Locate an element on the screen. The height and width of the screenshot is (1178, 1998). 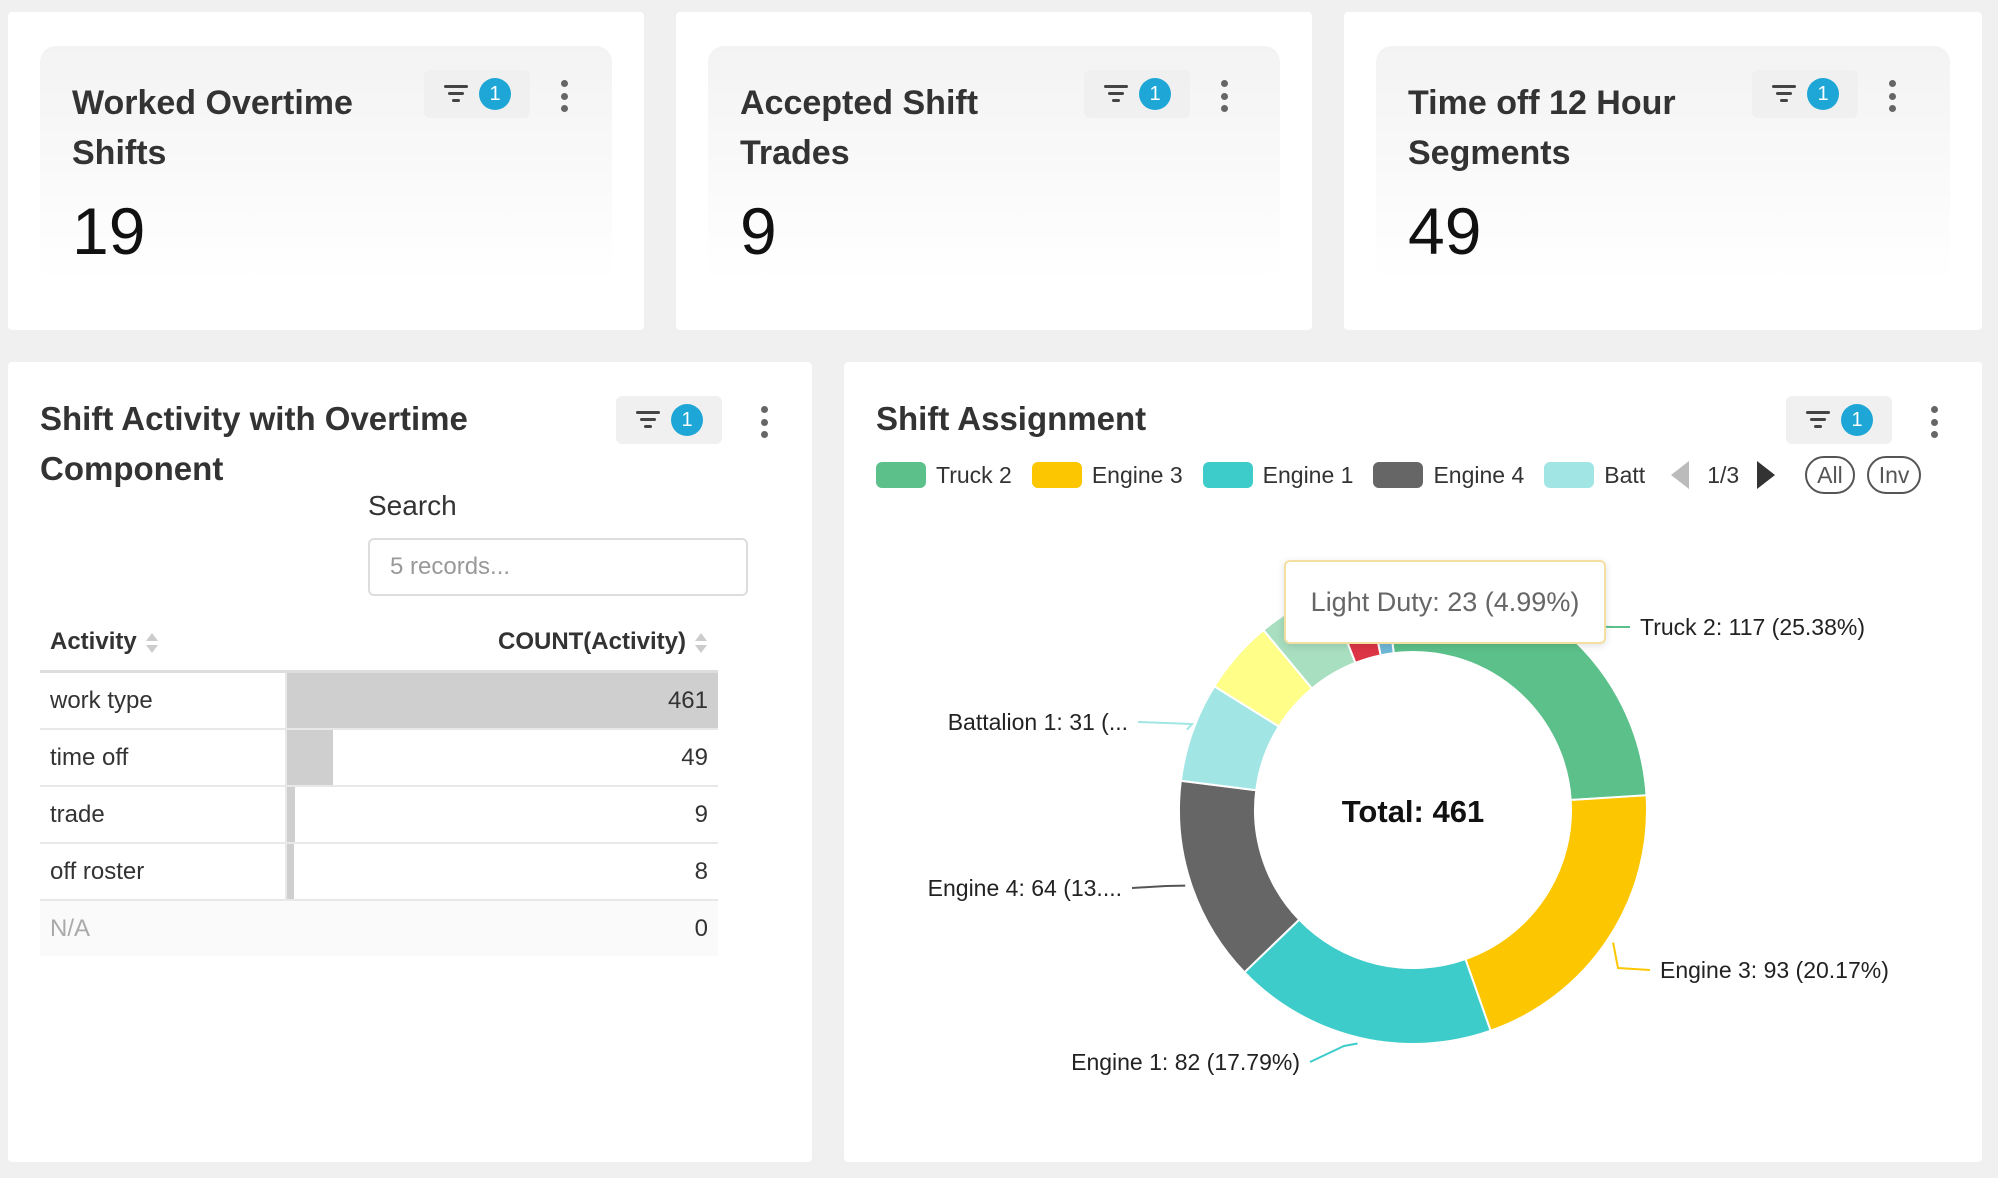
table-row: work type 461 is located at coordinates (379, 700).